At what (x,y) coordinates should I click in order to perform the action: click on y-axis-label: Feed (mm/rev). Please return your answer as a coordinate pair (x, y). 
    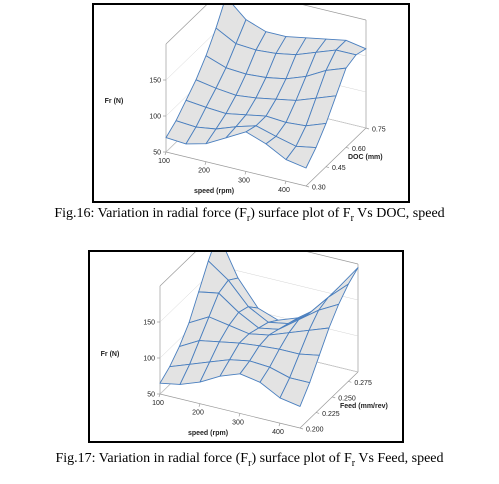
    Looking at the image, I should click on (364, 406).